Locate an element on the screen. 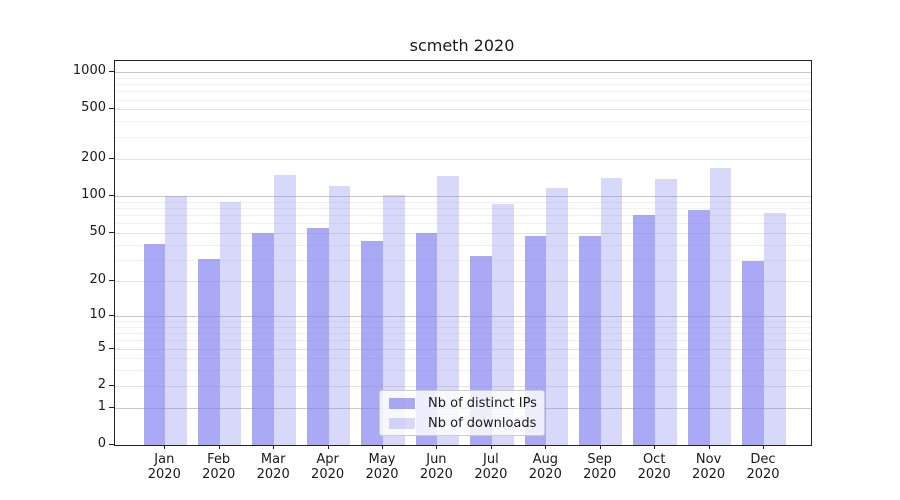 The width and height of the screenshot is (900, 500). y-tick-label-100: 100 is located at coordinates (93, 194).